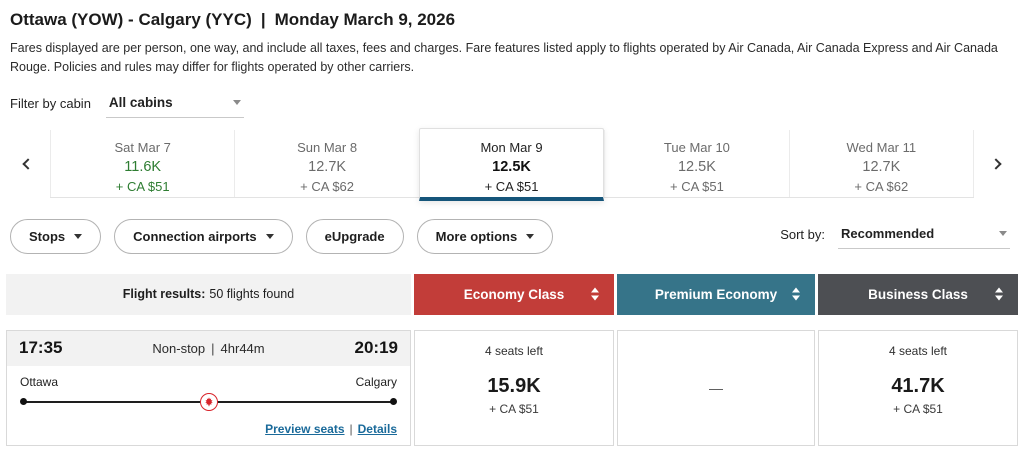 The height and width of the screenshot is (451, 1024). Describe the element at coordinates (365, 19) in the screenshot. I see `title-date: Monday March 9, 2026` at that location.